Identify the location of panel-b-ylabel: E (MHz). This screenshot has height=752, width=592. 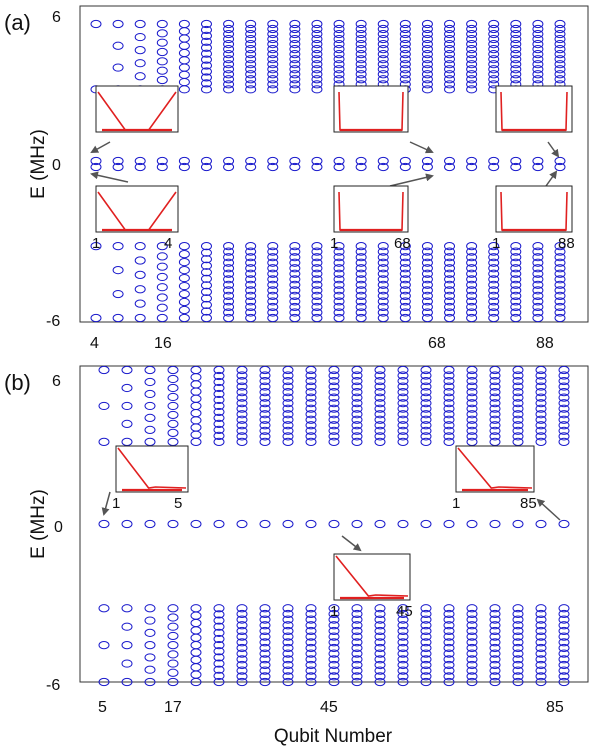
(38, 524).